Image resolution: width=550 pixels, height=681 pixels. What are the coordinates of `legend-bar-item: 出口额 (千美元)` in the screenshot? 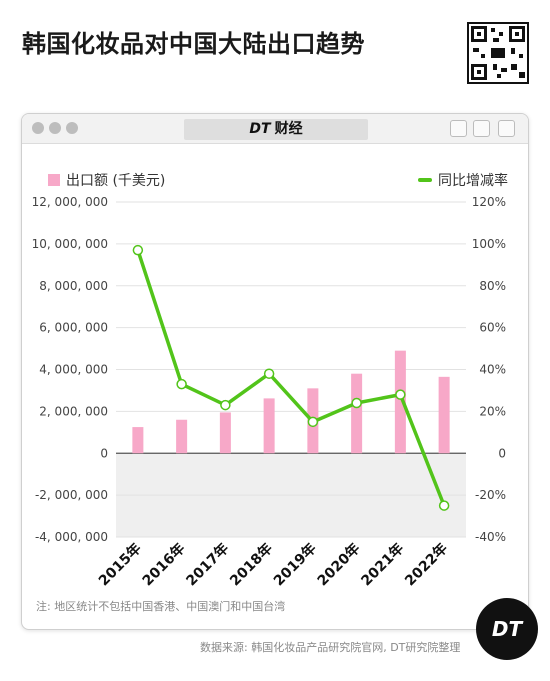 It's located at (106, 180).